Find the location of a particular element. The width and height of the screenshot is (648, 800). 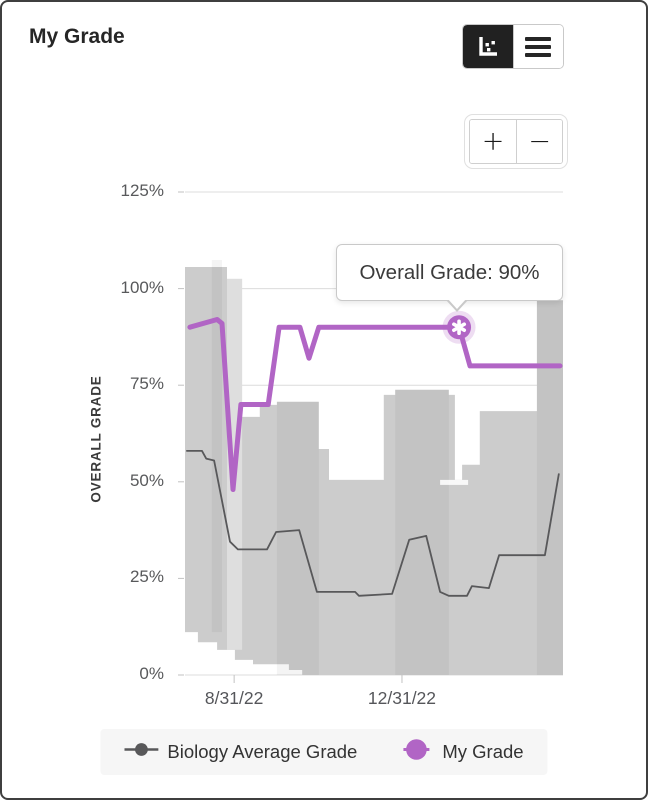

legend-label: Biology Average Grade is located at coordinates (262, 751).